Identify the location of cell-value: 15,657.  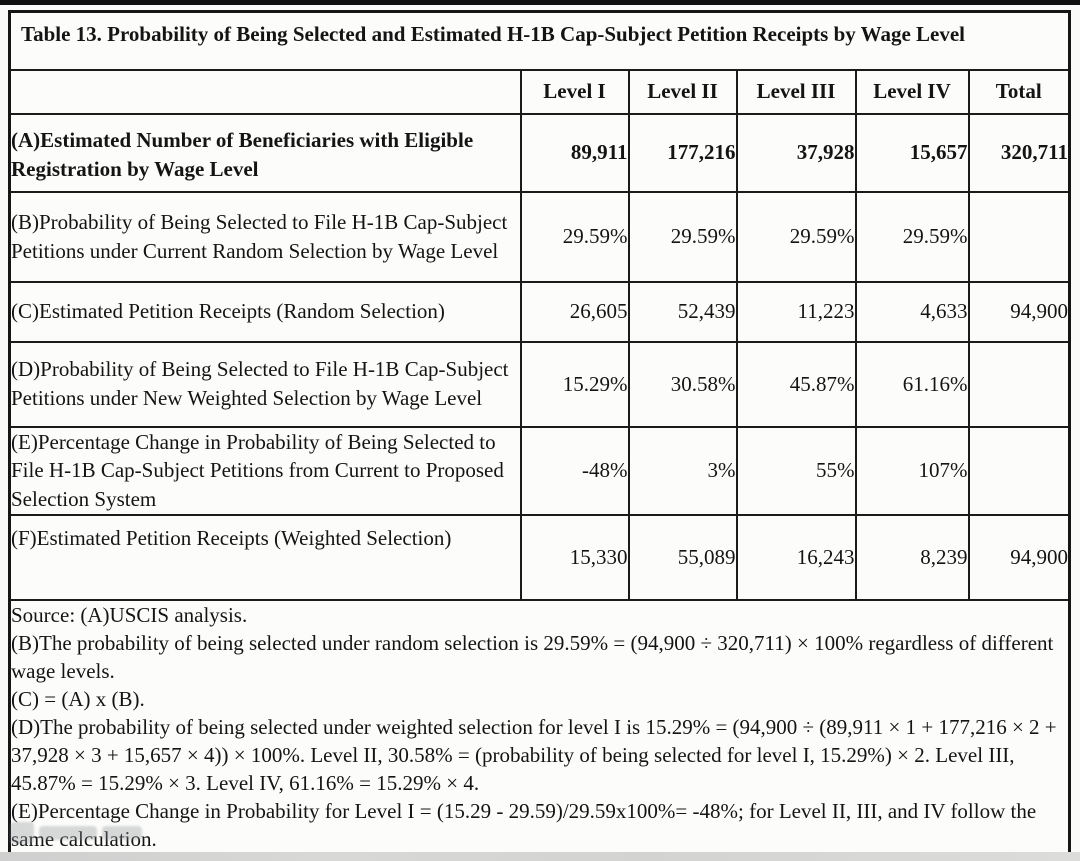
(912, 152).